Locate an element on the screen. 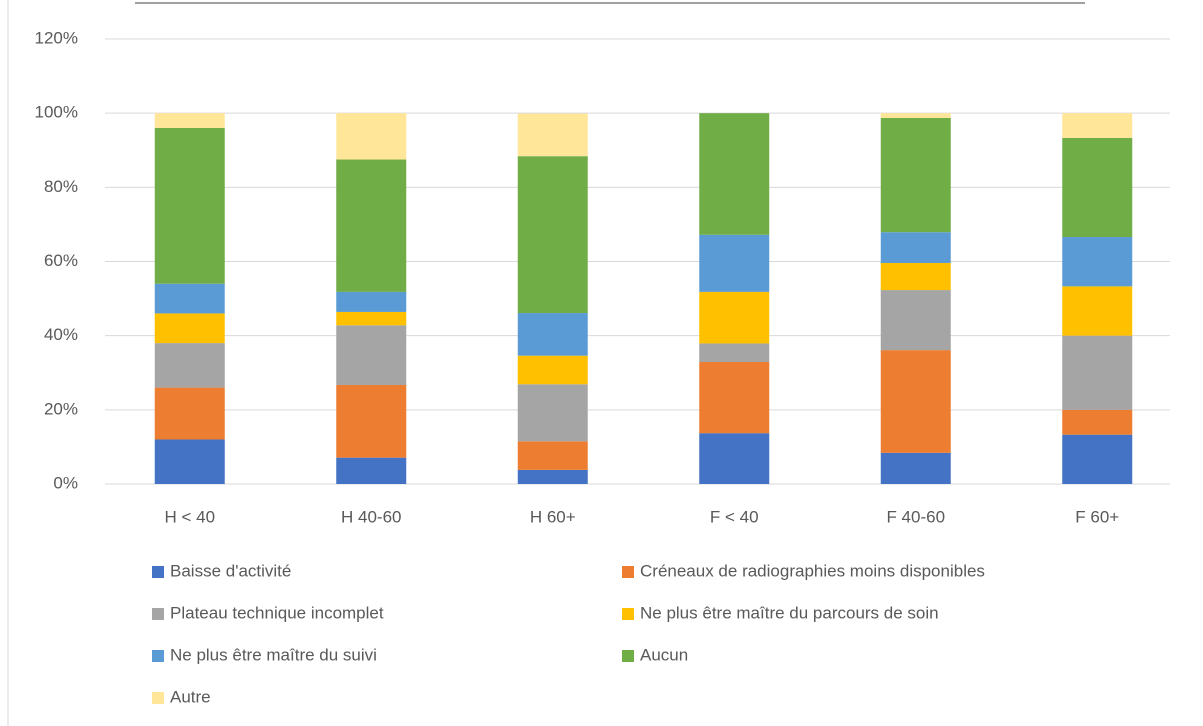 Image resolution: width=1203 pixels, height=726 pixels. y-tick-label: 40% is located at coordinates (61, 334).